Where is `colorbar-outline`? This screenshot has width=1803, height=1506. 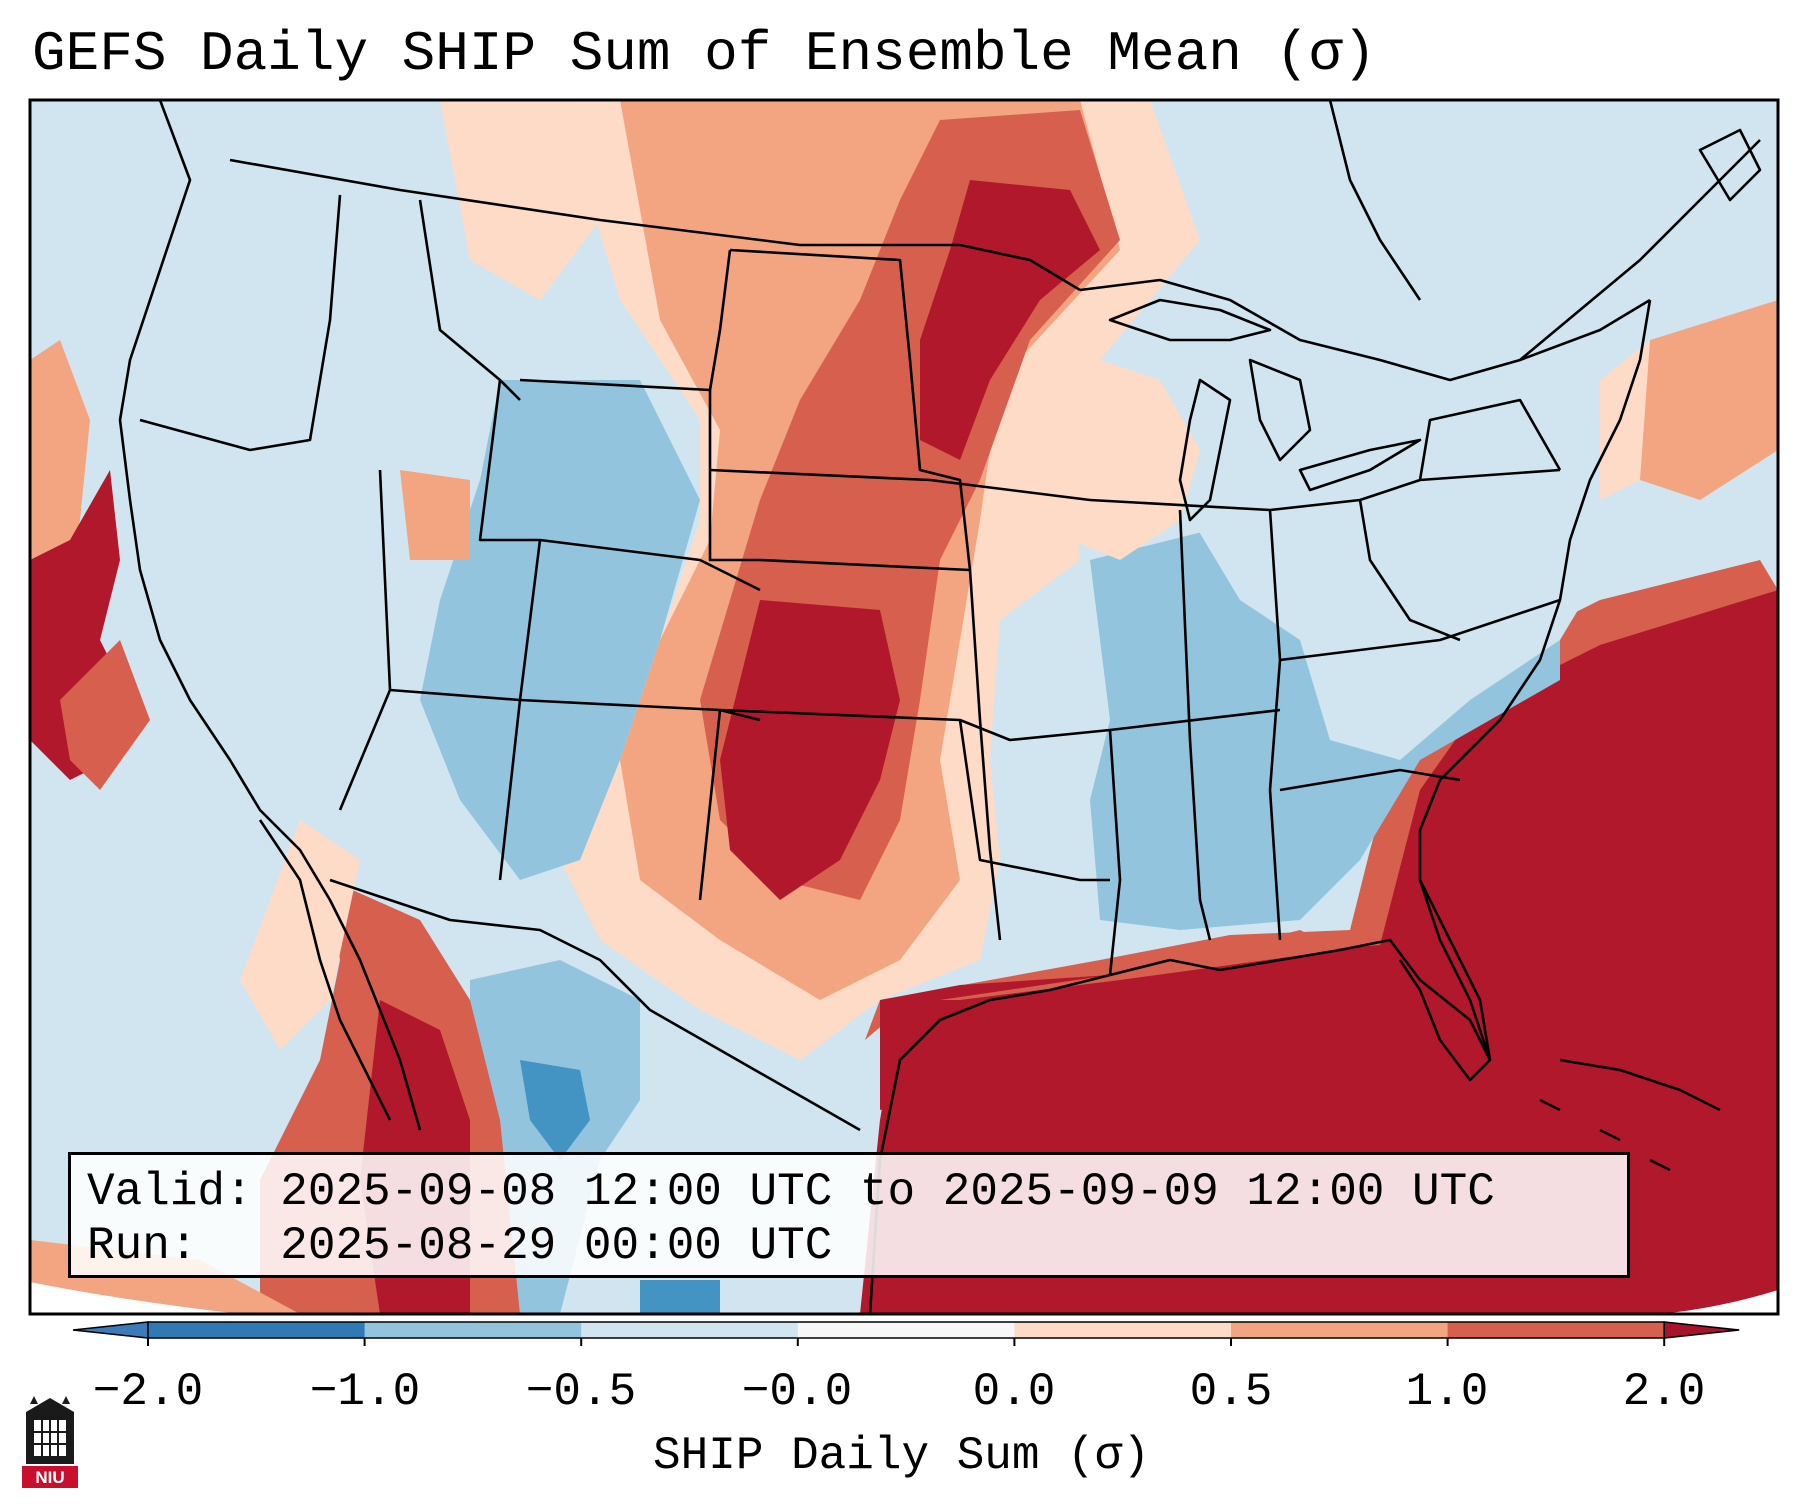
colorbar-outline is located at coordinates (906, 1330).